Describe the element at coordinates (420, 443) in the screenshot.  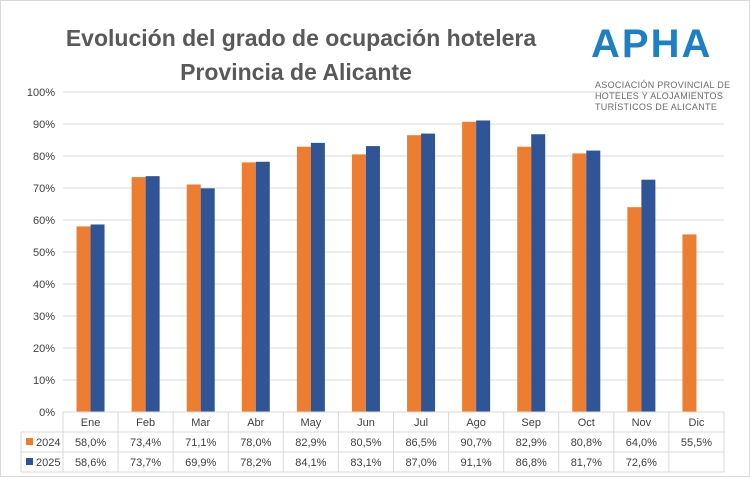
I see `data-label: 86,5%` at that location.